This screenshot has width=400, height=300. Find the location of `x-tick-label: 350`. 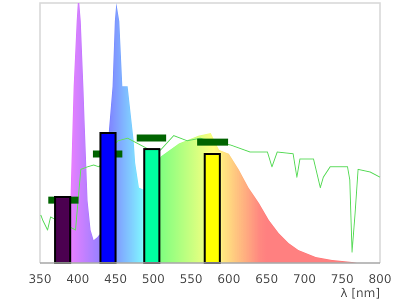

x-tick-label: 350 is located at coordinates (40, 279).